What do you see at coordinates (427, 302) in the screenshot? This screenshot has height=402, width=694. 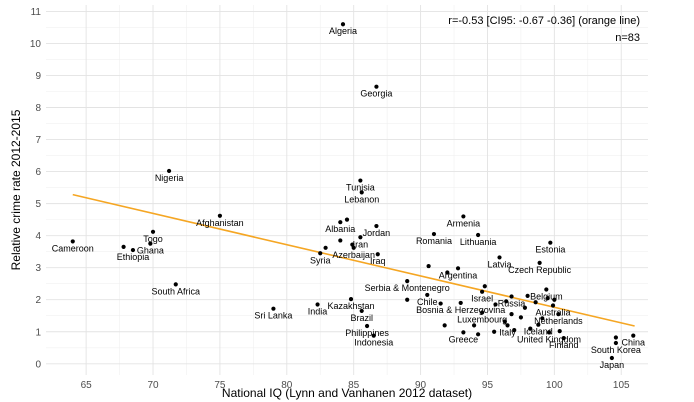 I see `point-label: Chile` at bounding box center [427, 302].